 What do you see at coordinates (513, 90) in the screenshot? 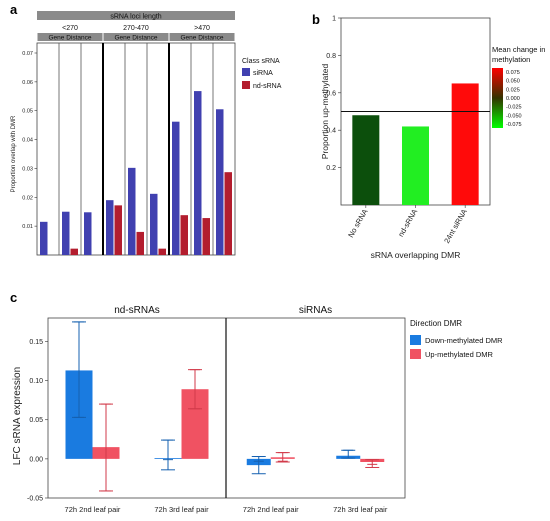
I see `colorbar-tick-label: 0.025` at bounding box center [513, 90].